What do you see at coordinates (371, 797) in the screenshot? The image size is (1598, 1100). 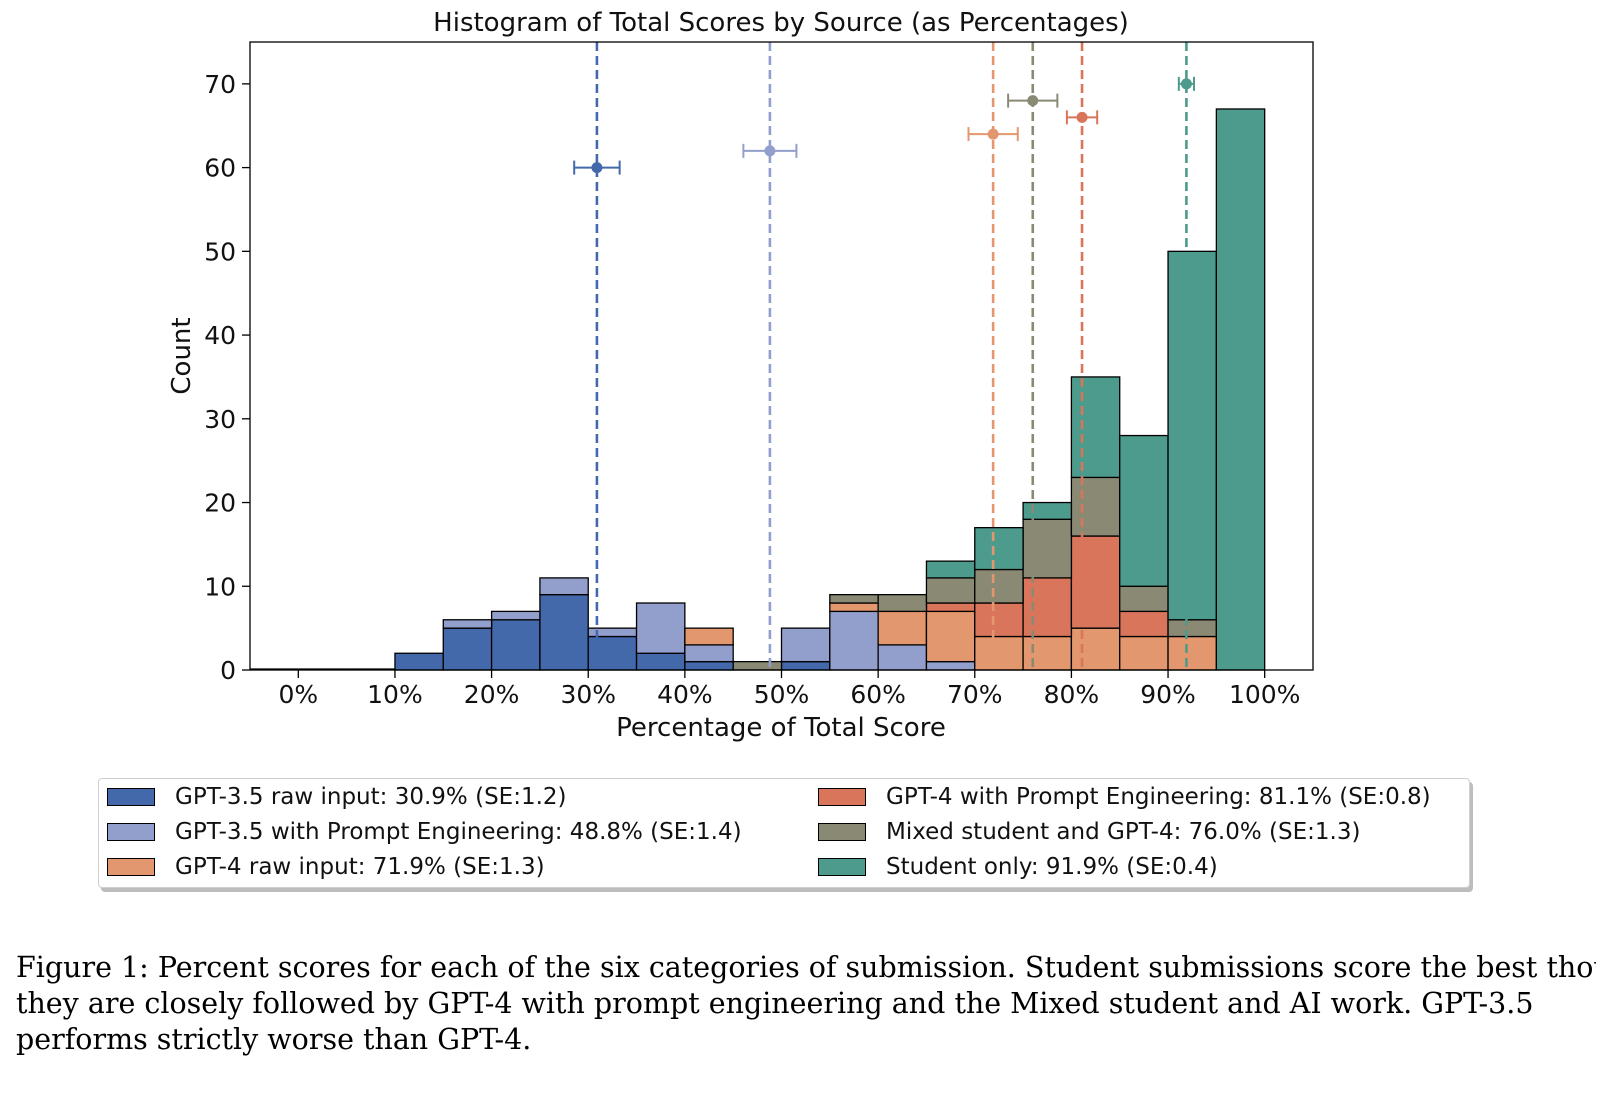 I see `legend-label: GPT-3.5 raw input: 30.9% (SE:1.2)` at bounding box center [371, 797].